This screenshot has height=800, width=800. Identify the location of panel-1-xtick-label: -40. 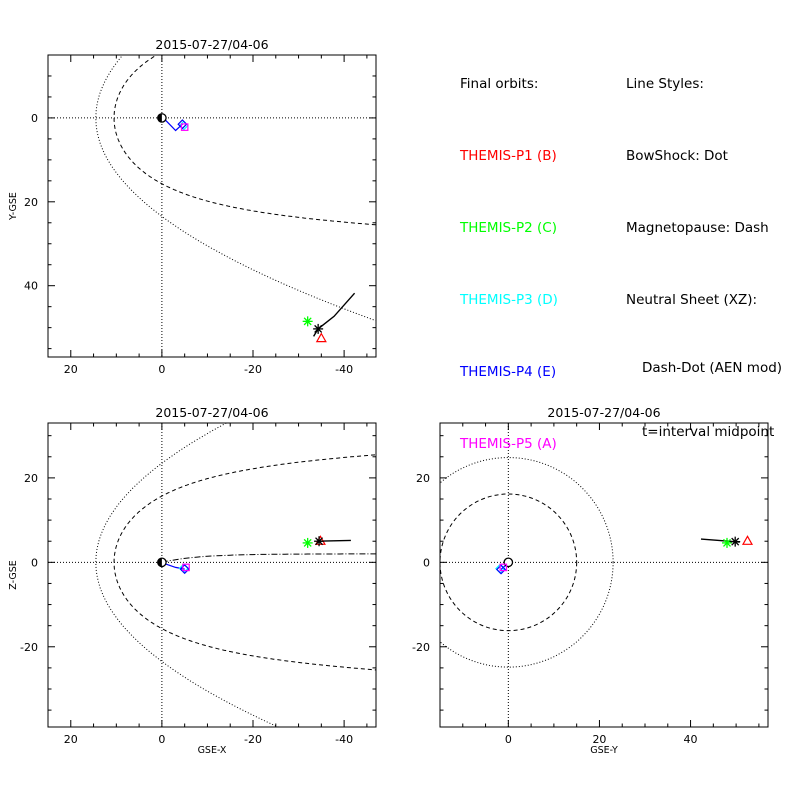
(344, 369).